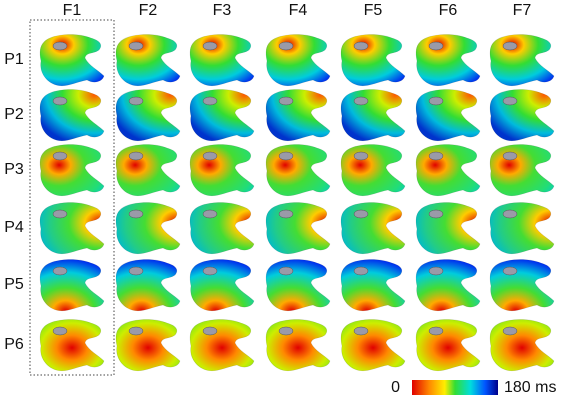 This screenshot has height=404, width=574. Describe the element at coordinates (222, 10) in the screenshot. I see `column-label: F3` at that location.